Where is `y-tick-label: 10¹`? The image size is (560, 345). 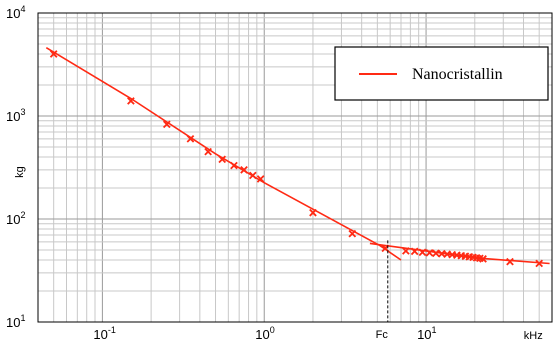
y-tick-label: 10¹ is located at coordinates (15, 321).